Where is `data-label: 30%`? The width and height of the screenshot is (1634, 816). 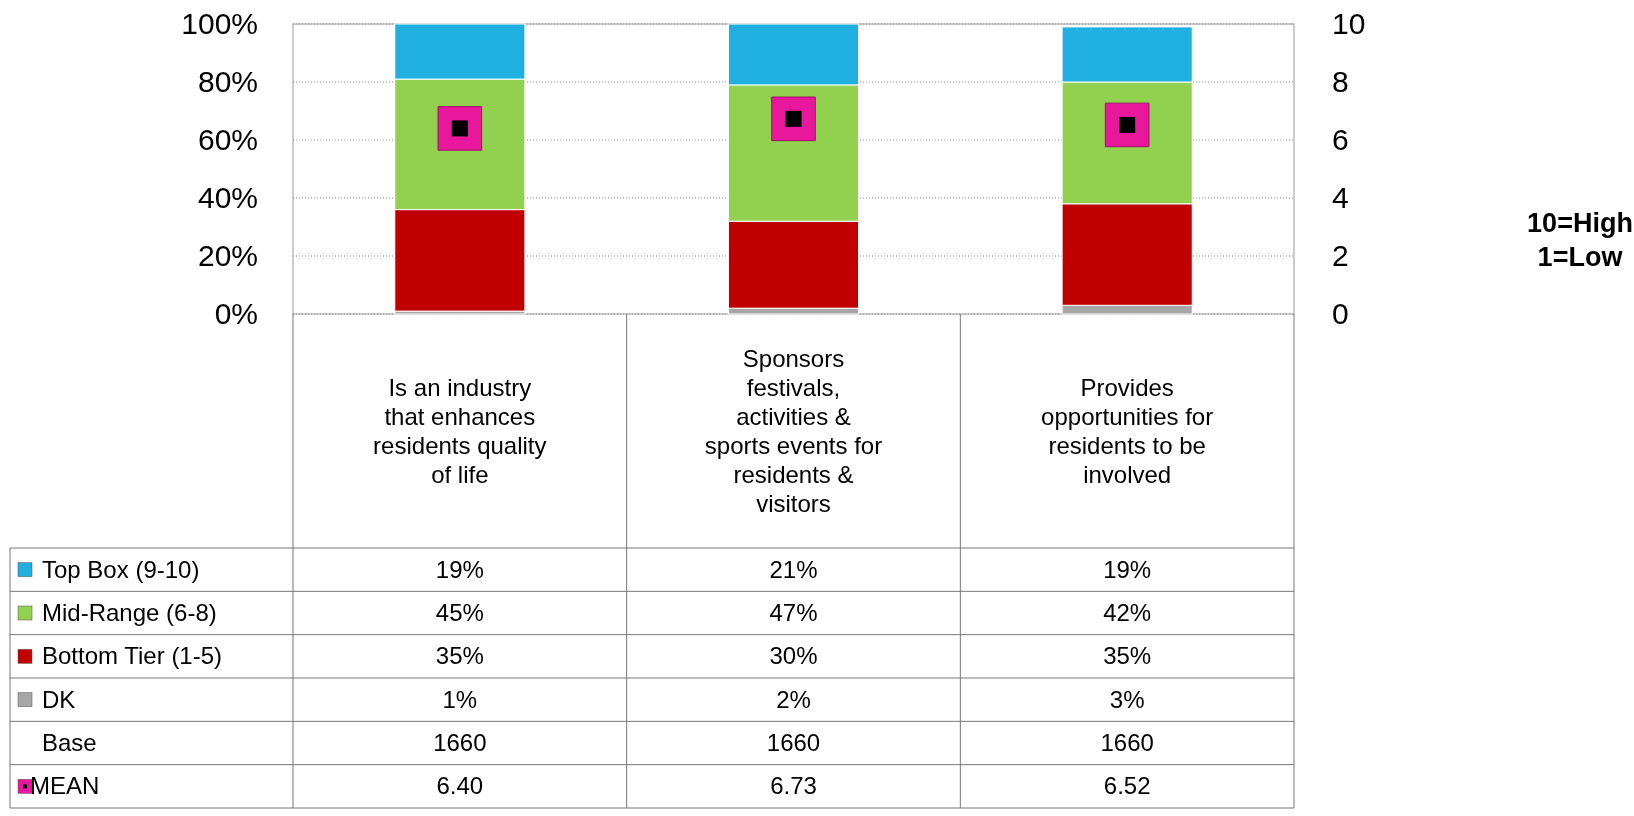 data-label: 30% is located at coordinates (793, 656).